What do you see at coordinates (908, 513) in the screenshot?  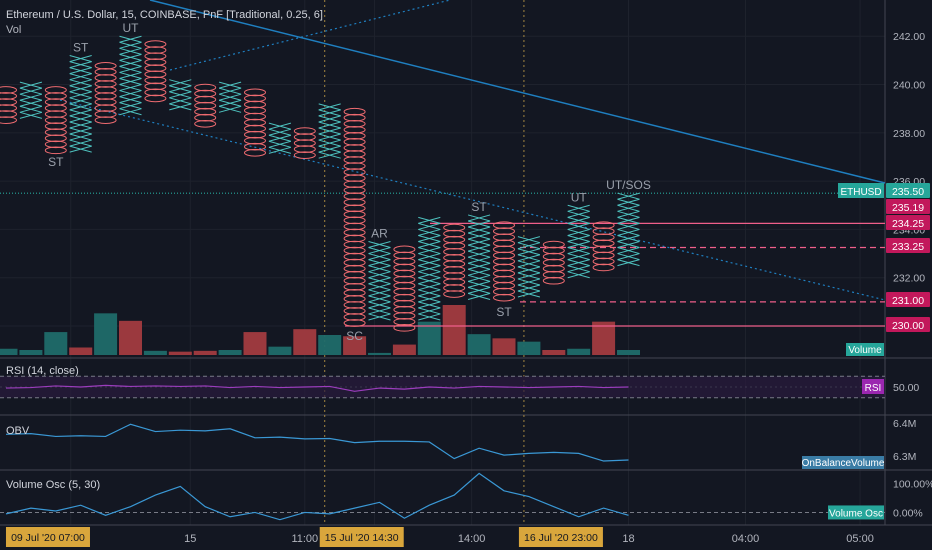 I see `vol-osc-tick-label: 0.00%` at bounding box center [908, 513].